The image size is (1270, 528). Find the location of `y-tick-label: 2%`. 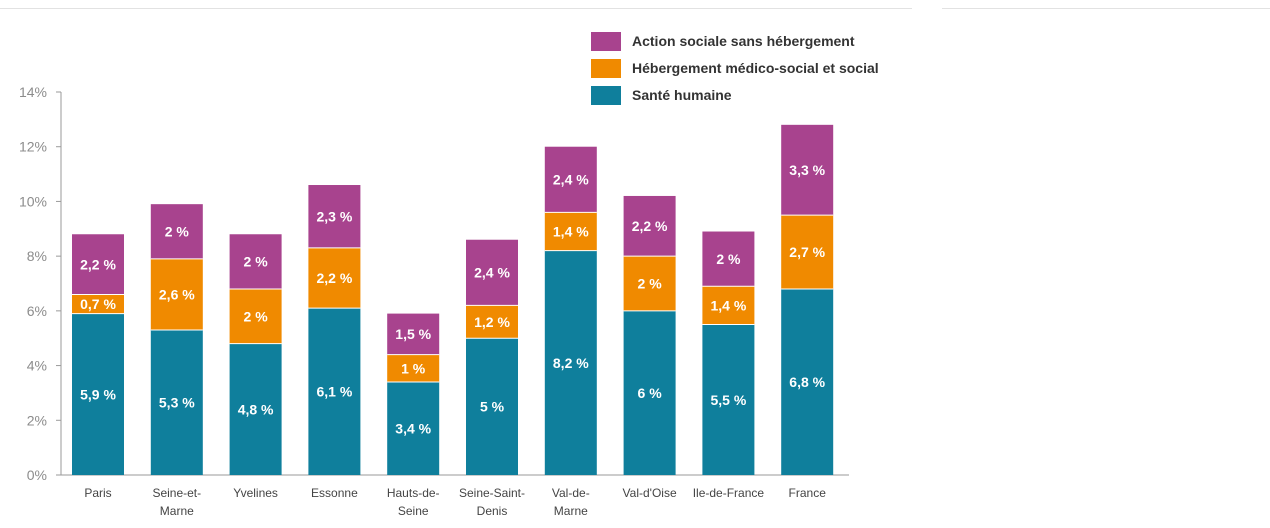

y-tick-label: 2% is located at coordinates (37, 420).